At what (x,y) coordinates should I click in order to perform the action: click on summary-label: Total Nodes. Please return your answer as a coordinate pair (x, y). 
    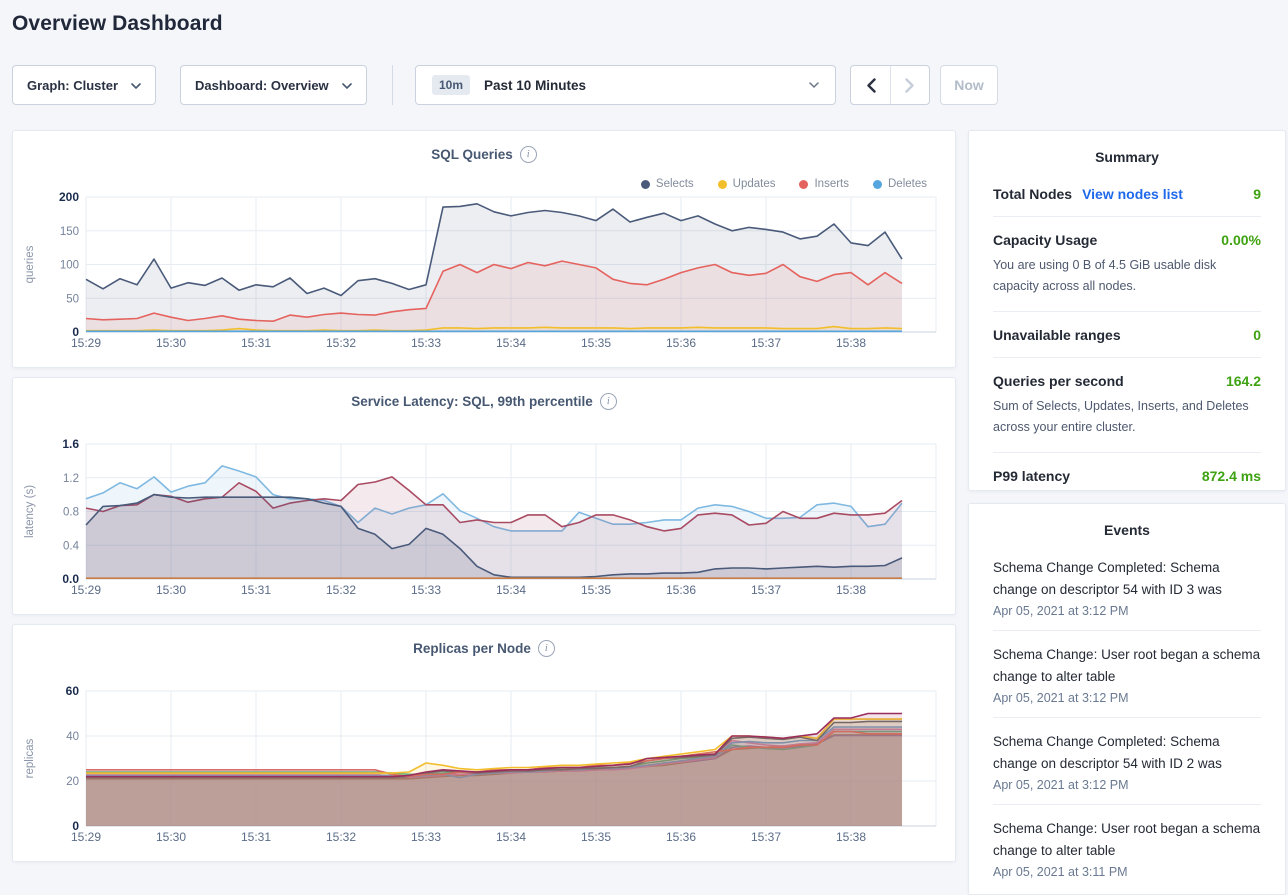
    Looking at the image, I should click on (1033, 194).